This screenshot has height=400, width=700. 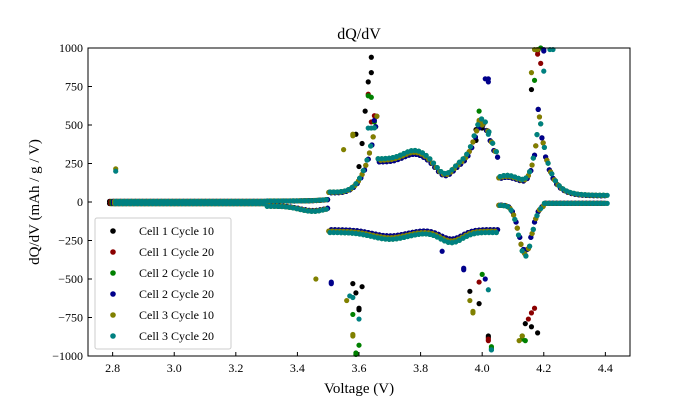 I want to click on legend-label: Cell 3 Cycle 20, so click(x=176, y=336).